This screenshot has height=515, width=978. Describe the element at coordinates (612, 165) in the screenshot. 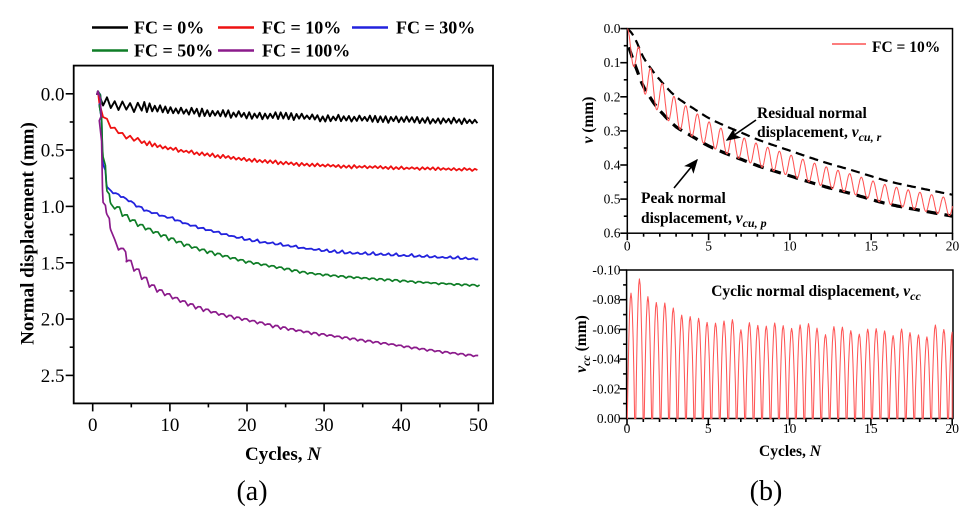

I see `svg-text: 0.4` at that location.